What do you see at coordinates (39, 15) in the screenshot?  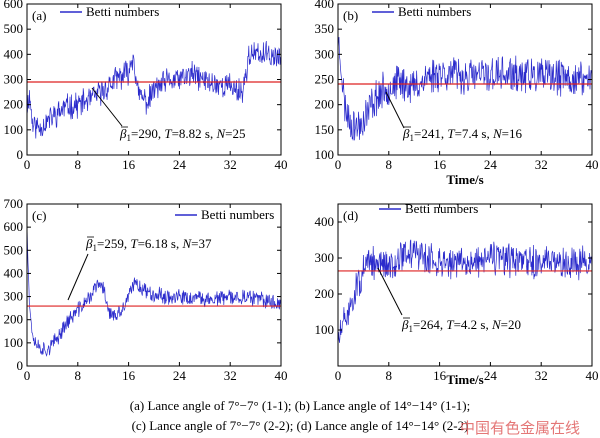 I see `panel-label: (a)` at bounding box center [39, 15].